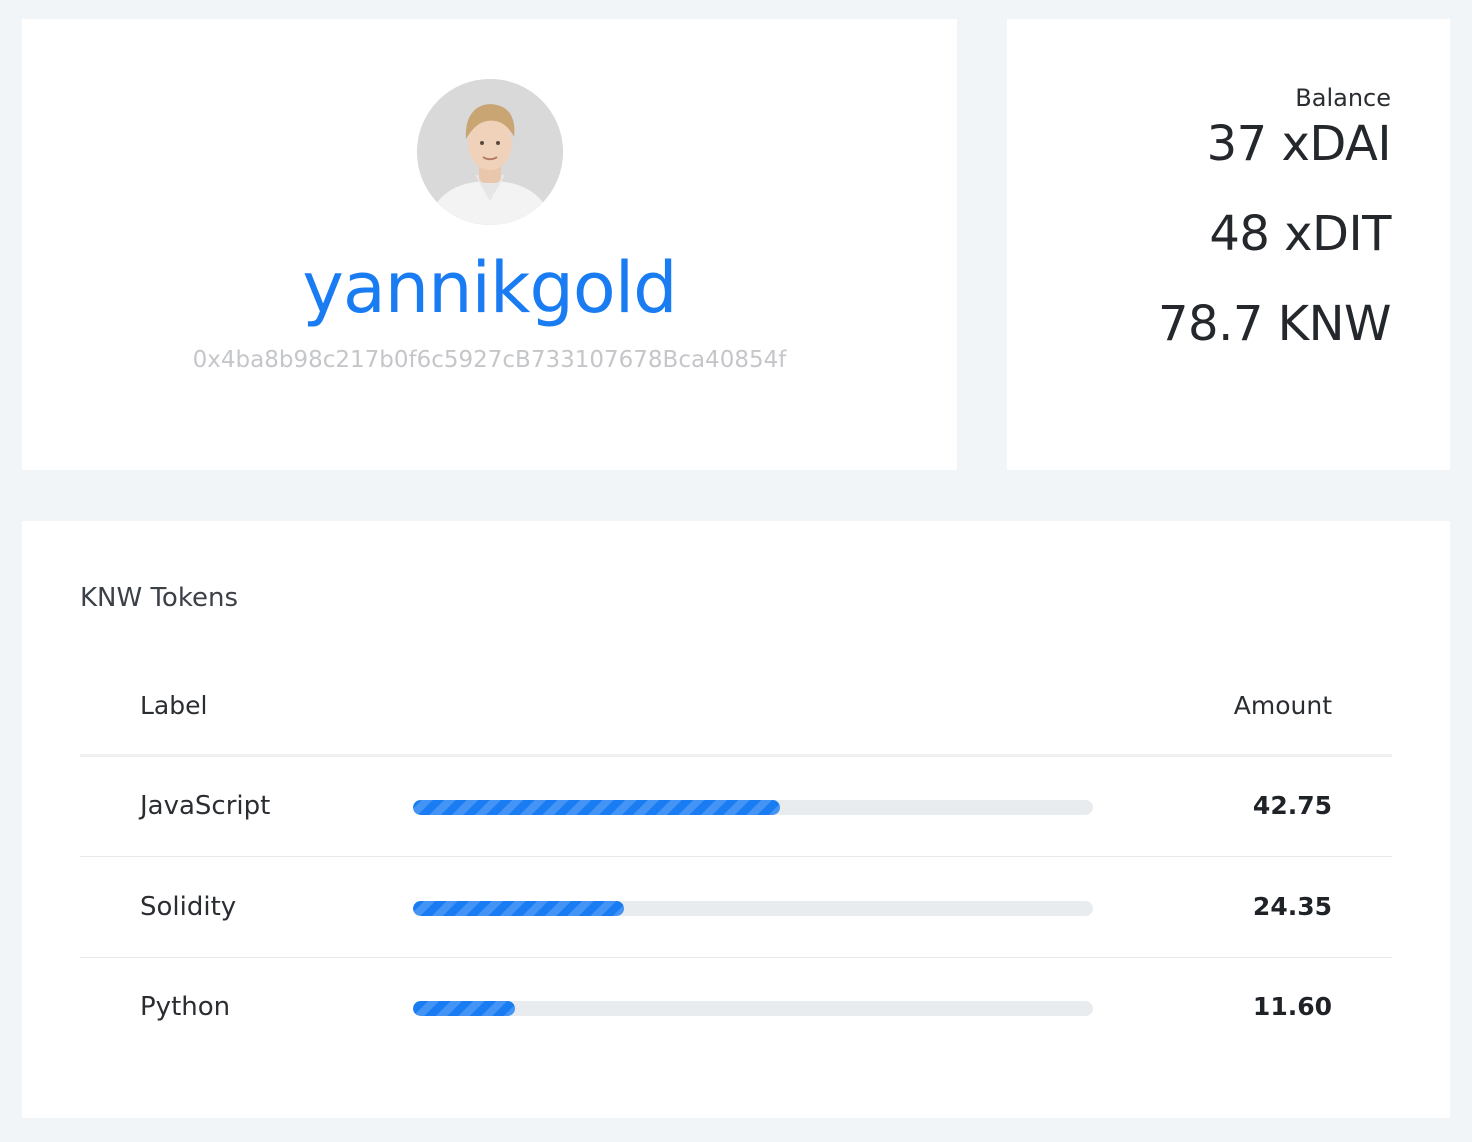 This screenshot has height=1142, width=1472. I want to click on avatar, so click(490, 152).